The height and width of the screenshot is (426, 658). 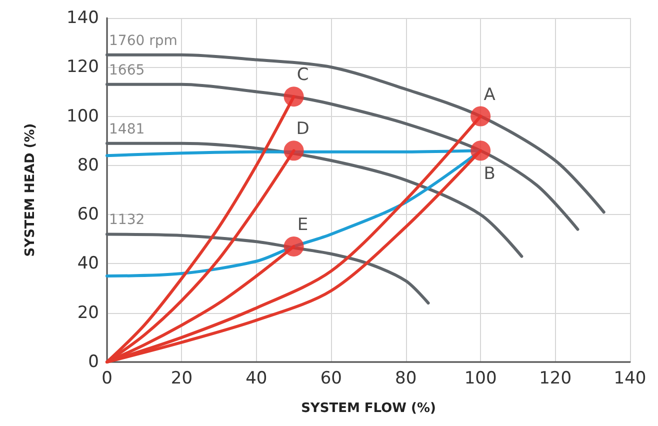 What do you see at coordinates (107, 378) in the screenshot?
I see `x-tick-label: 0` at bounding box center [107, 378].